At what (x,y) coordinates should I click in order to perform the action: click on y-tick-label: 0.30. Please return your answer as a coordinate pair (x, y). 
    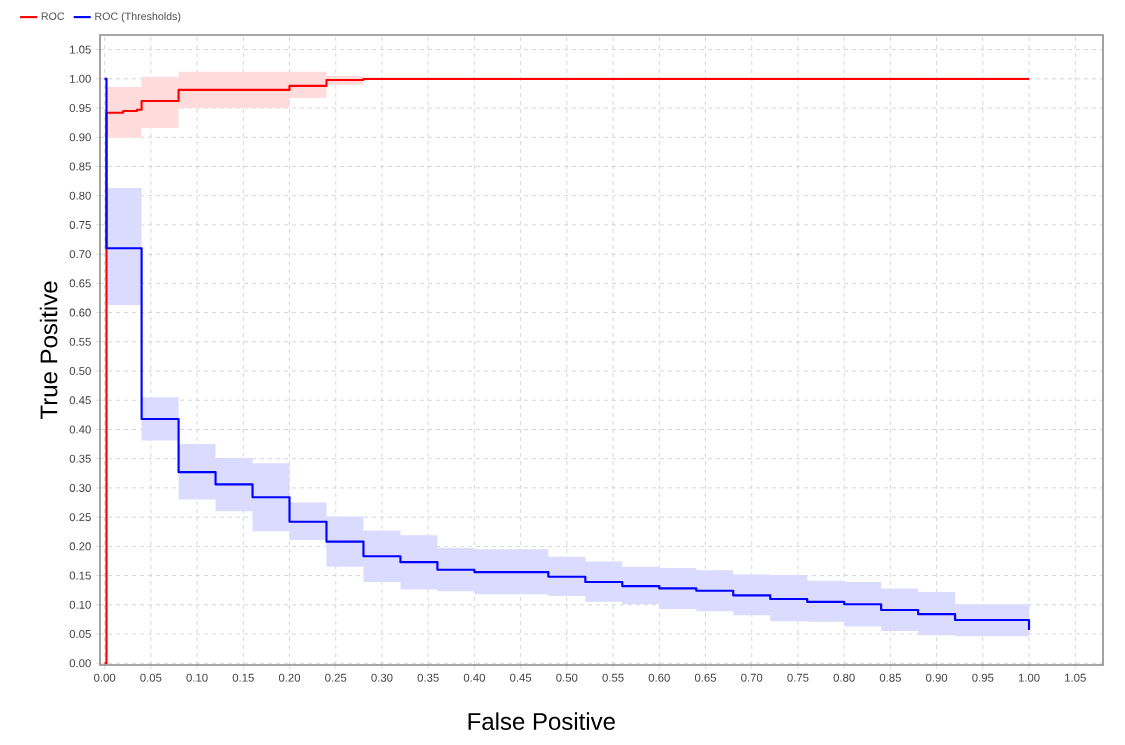
    Looking at the image, I should click on (80, 487).